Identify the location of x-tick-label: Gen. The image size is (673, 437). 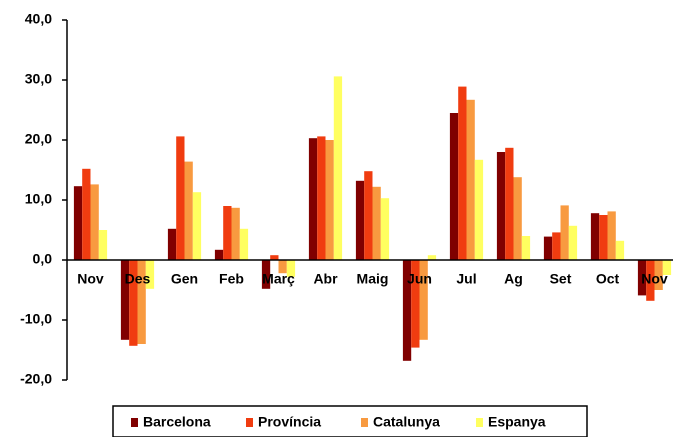
(184, 279).